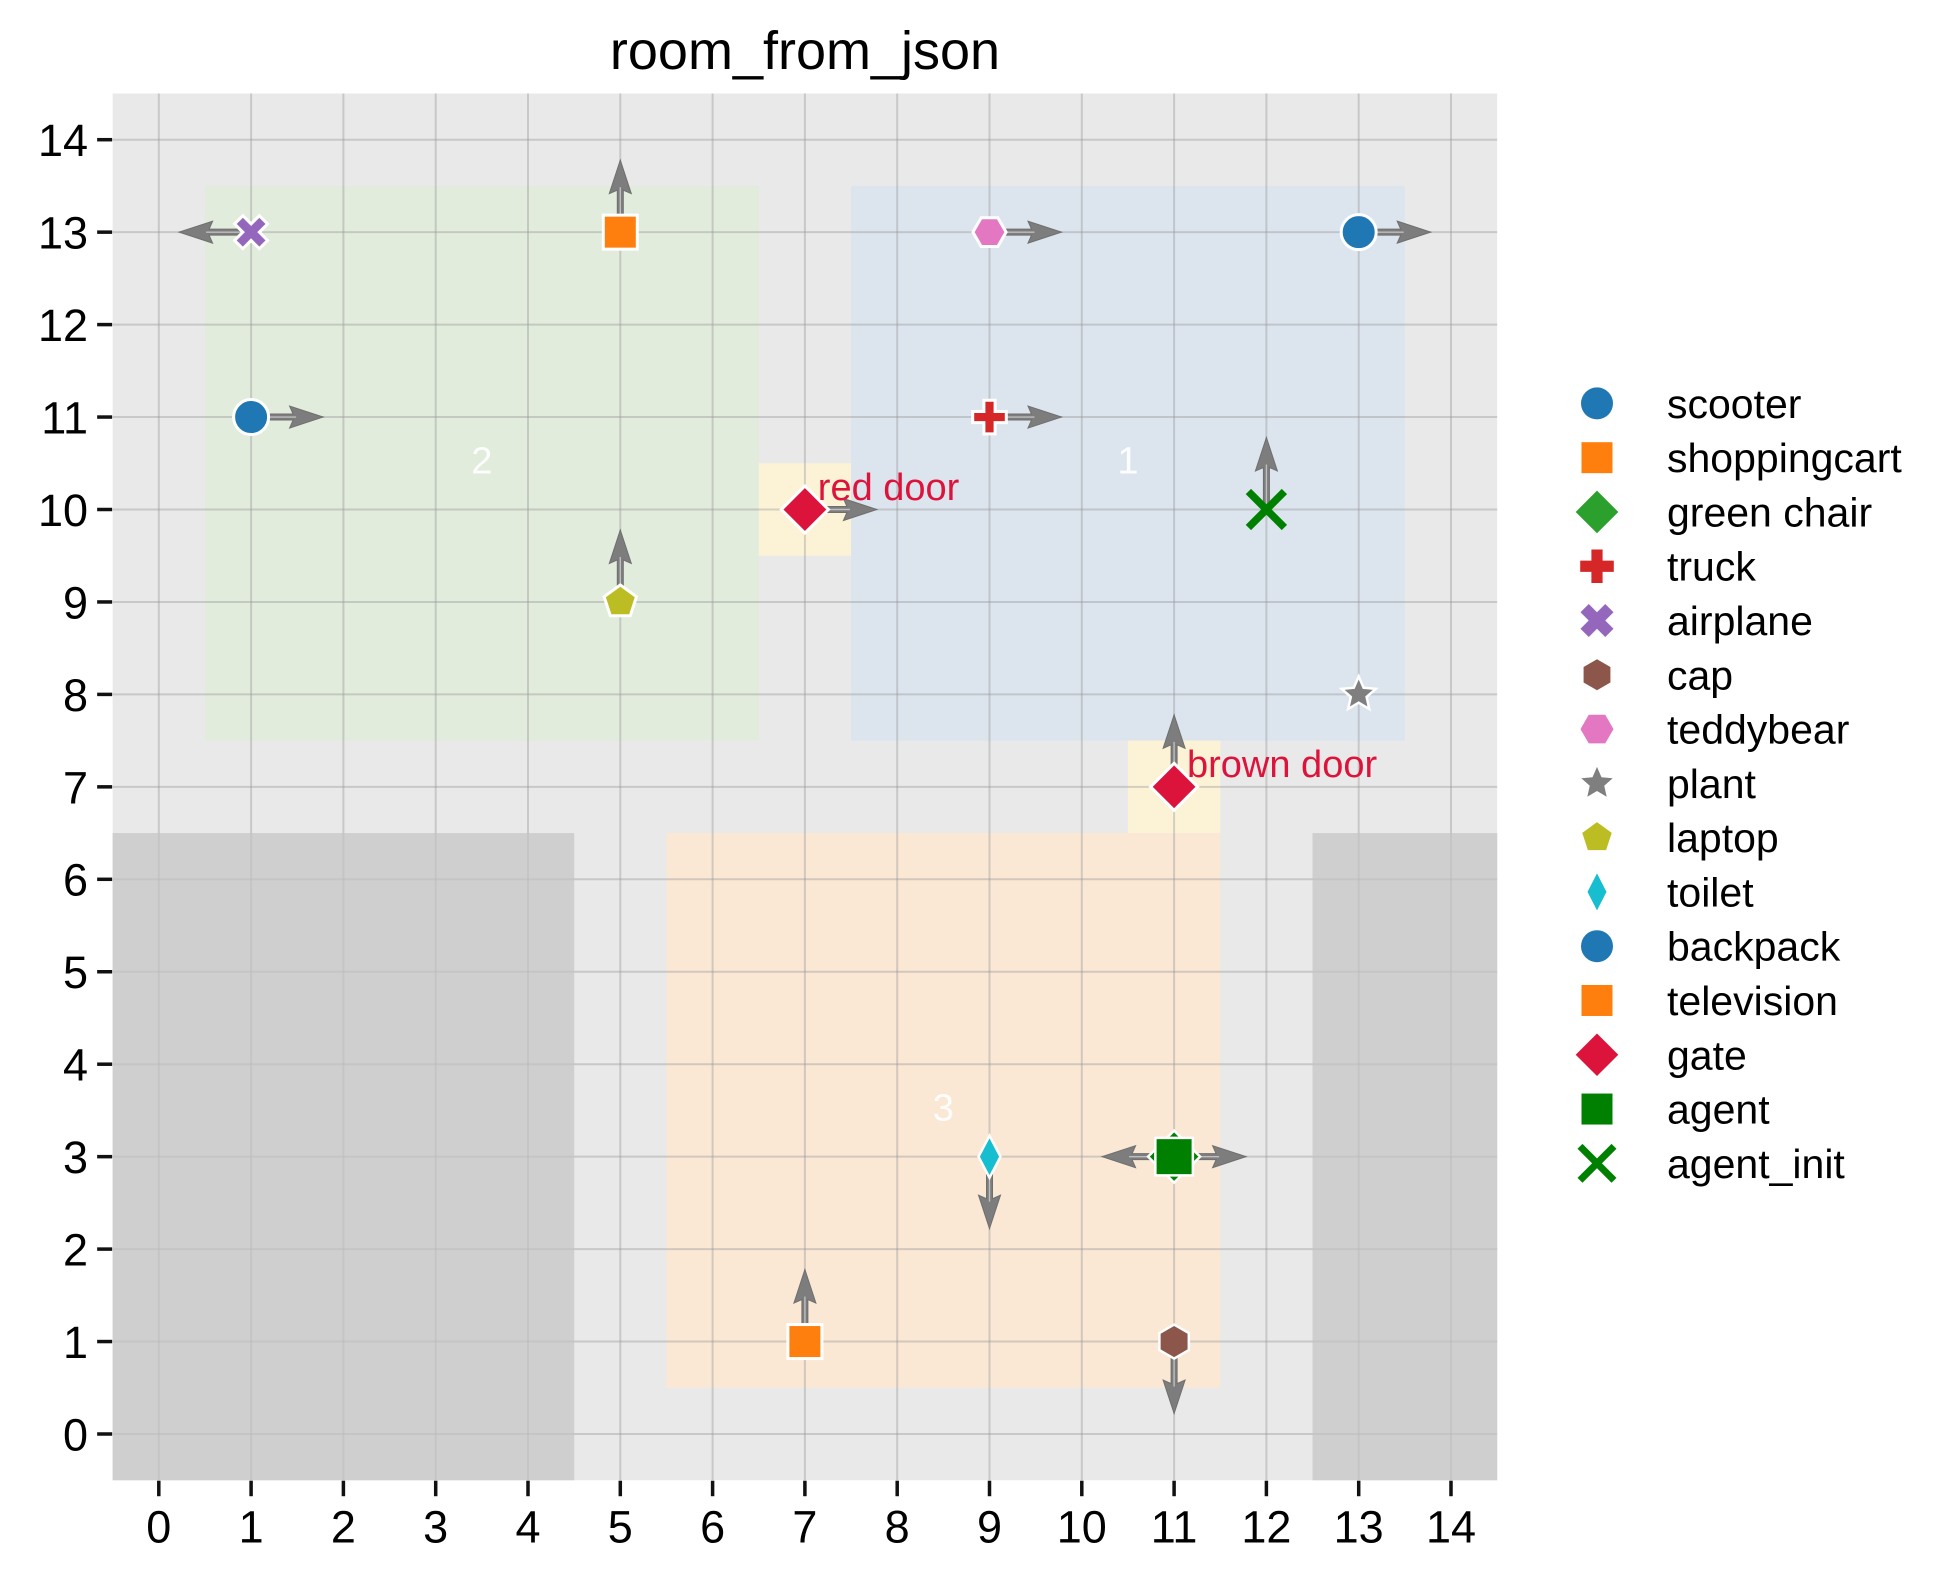 Image resolution: width=1955 pixels, height=1580 pixels. What do you see at coordinates (1707, 1055) in the screenshot?
I see `svg-text: gate` at bounding box center [1707, 1055].